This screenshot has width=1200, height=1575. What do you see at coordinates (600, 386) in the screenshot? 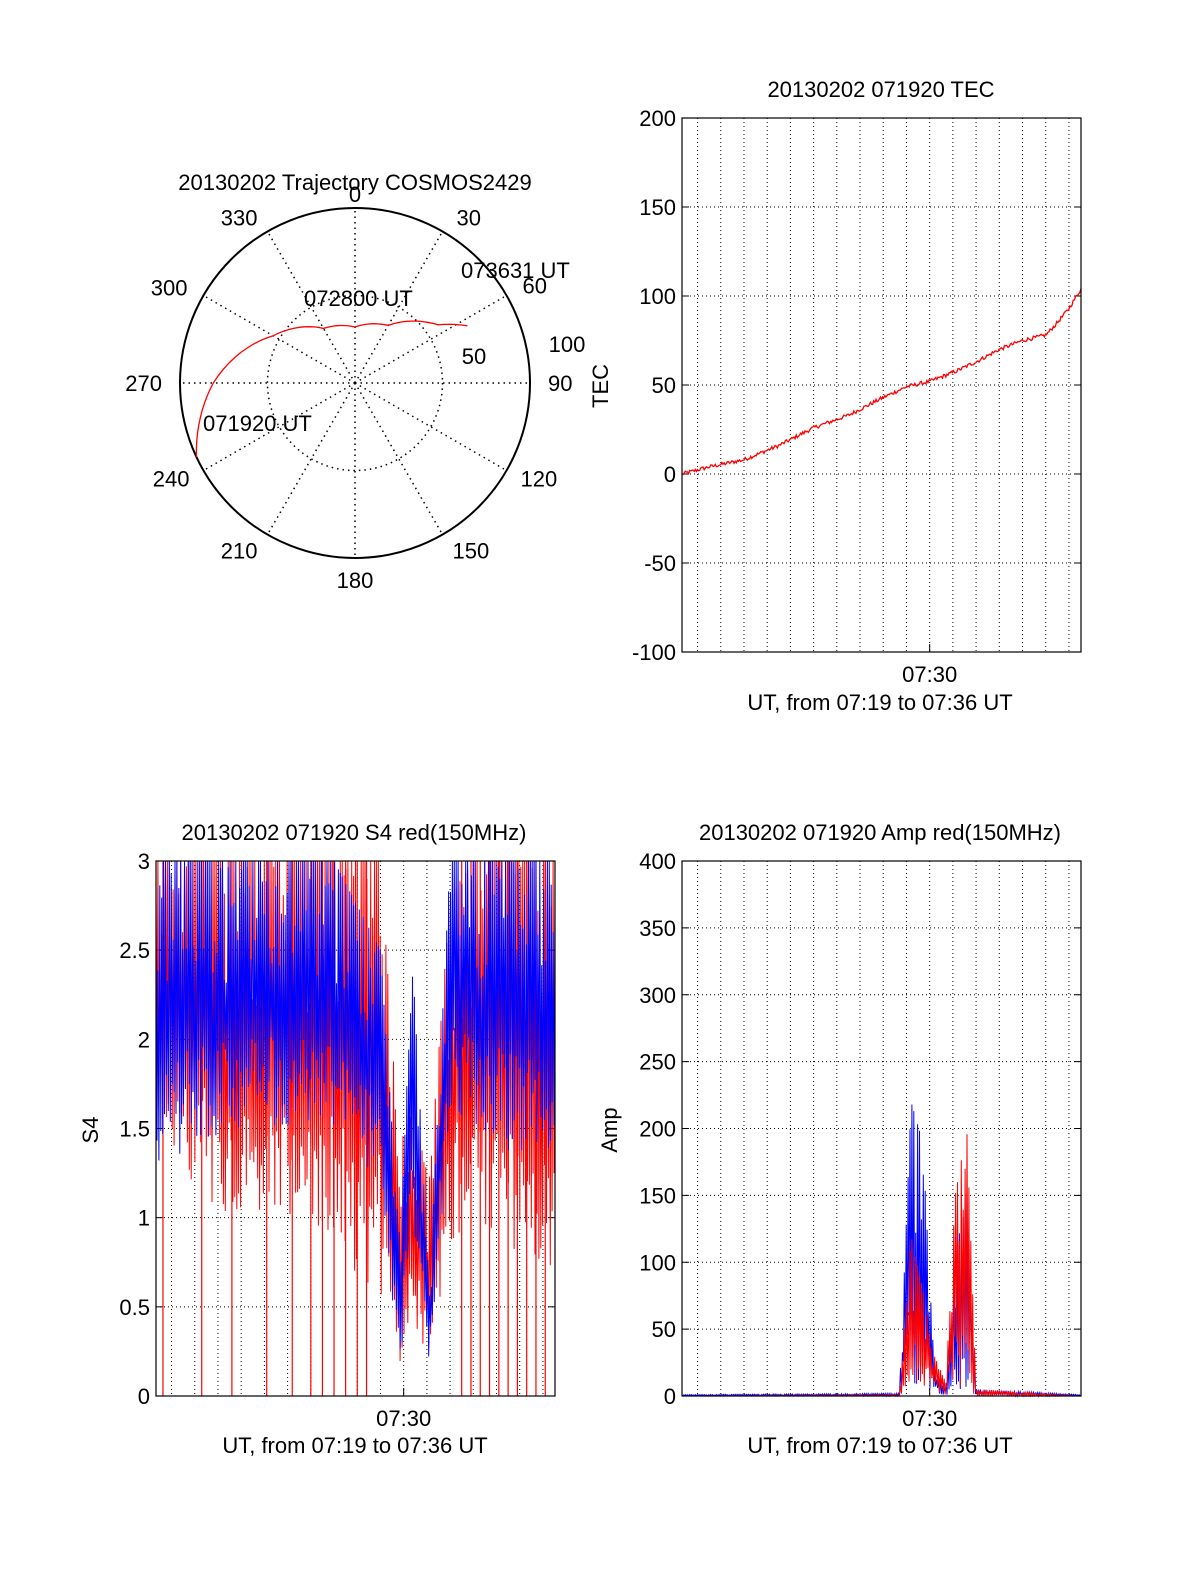
I see `tec-ylabel: TEC` at bounding box center [600, 386].